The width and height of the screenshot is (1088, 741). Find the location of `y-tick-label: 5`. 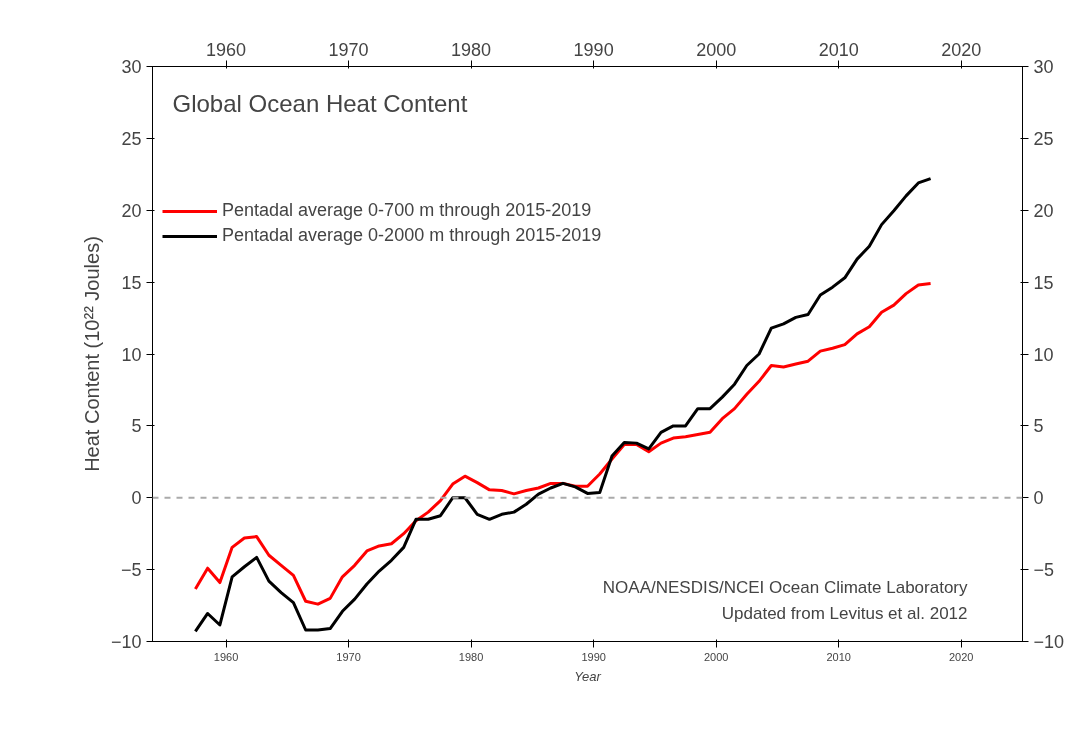

y-tick-label: 5 is located at coordinates (136, 426).